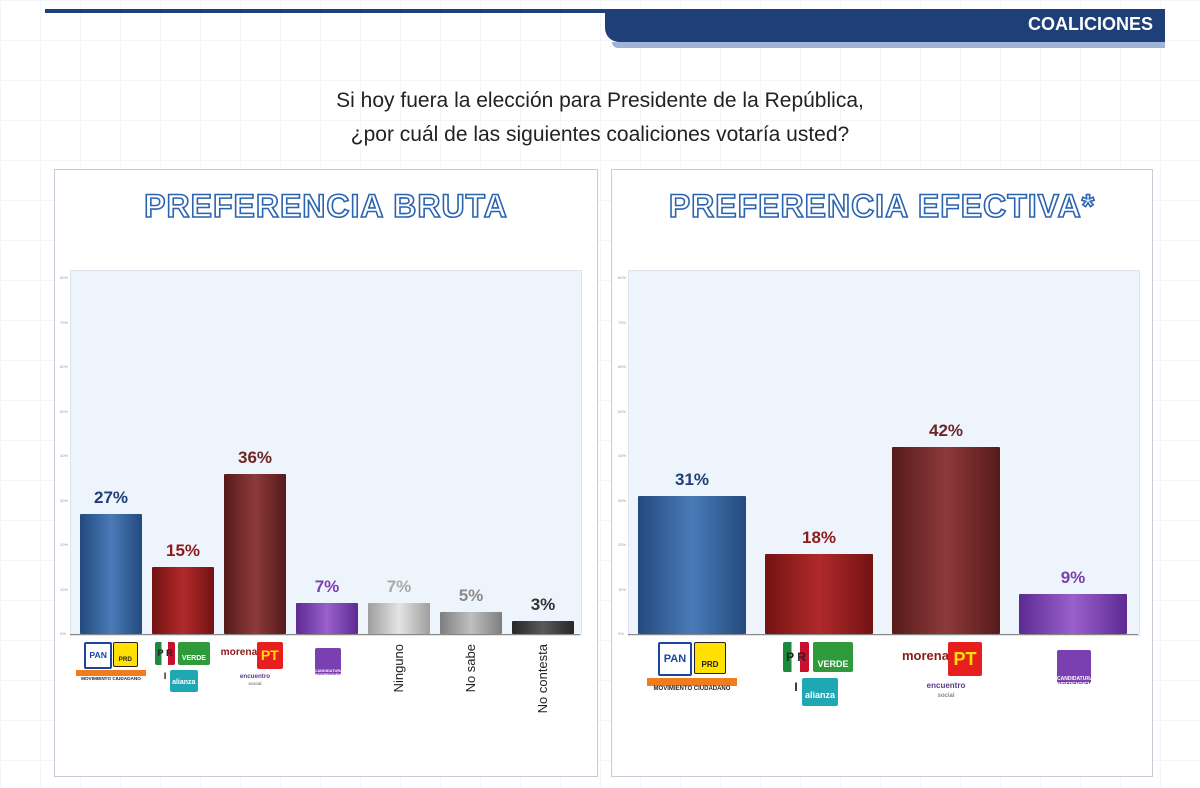  Describe the element at coordinates (888, 45) in the screenshot. I see `section-tab-accent` at that location.